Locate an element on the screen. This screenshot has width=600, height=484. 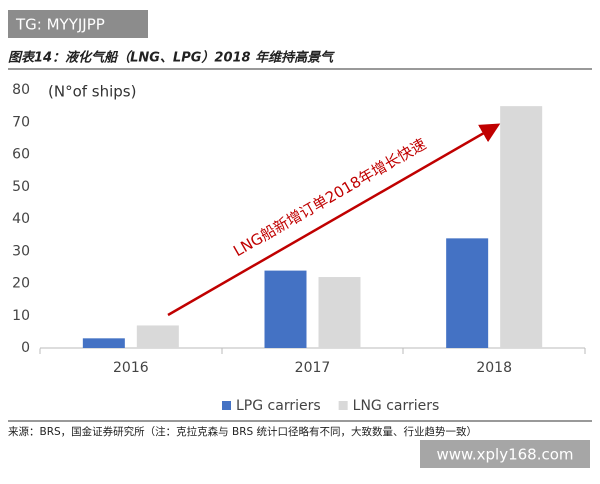
x-tick-label: 2017 is located at coordinates (313, 368).